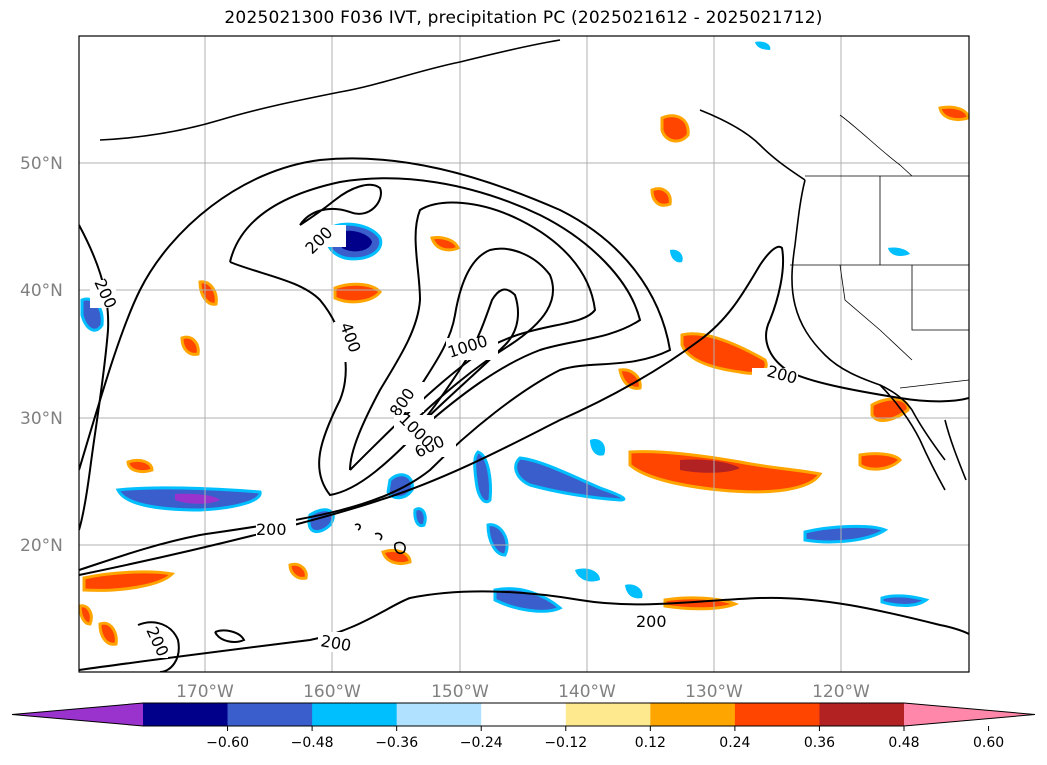 This screenshot has height=765, width=1047. What do you see at coordinates (94, 377) in the screenshot?
I see `ivt-200-left` at bounding box center [94, 377].